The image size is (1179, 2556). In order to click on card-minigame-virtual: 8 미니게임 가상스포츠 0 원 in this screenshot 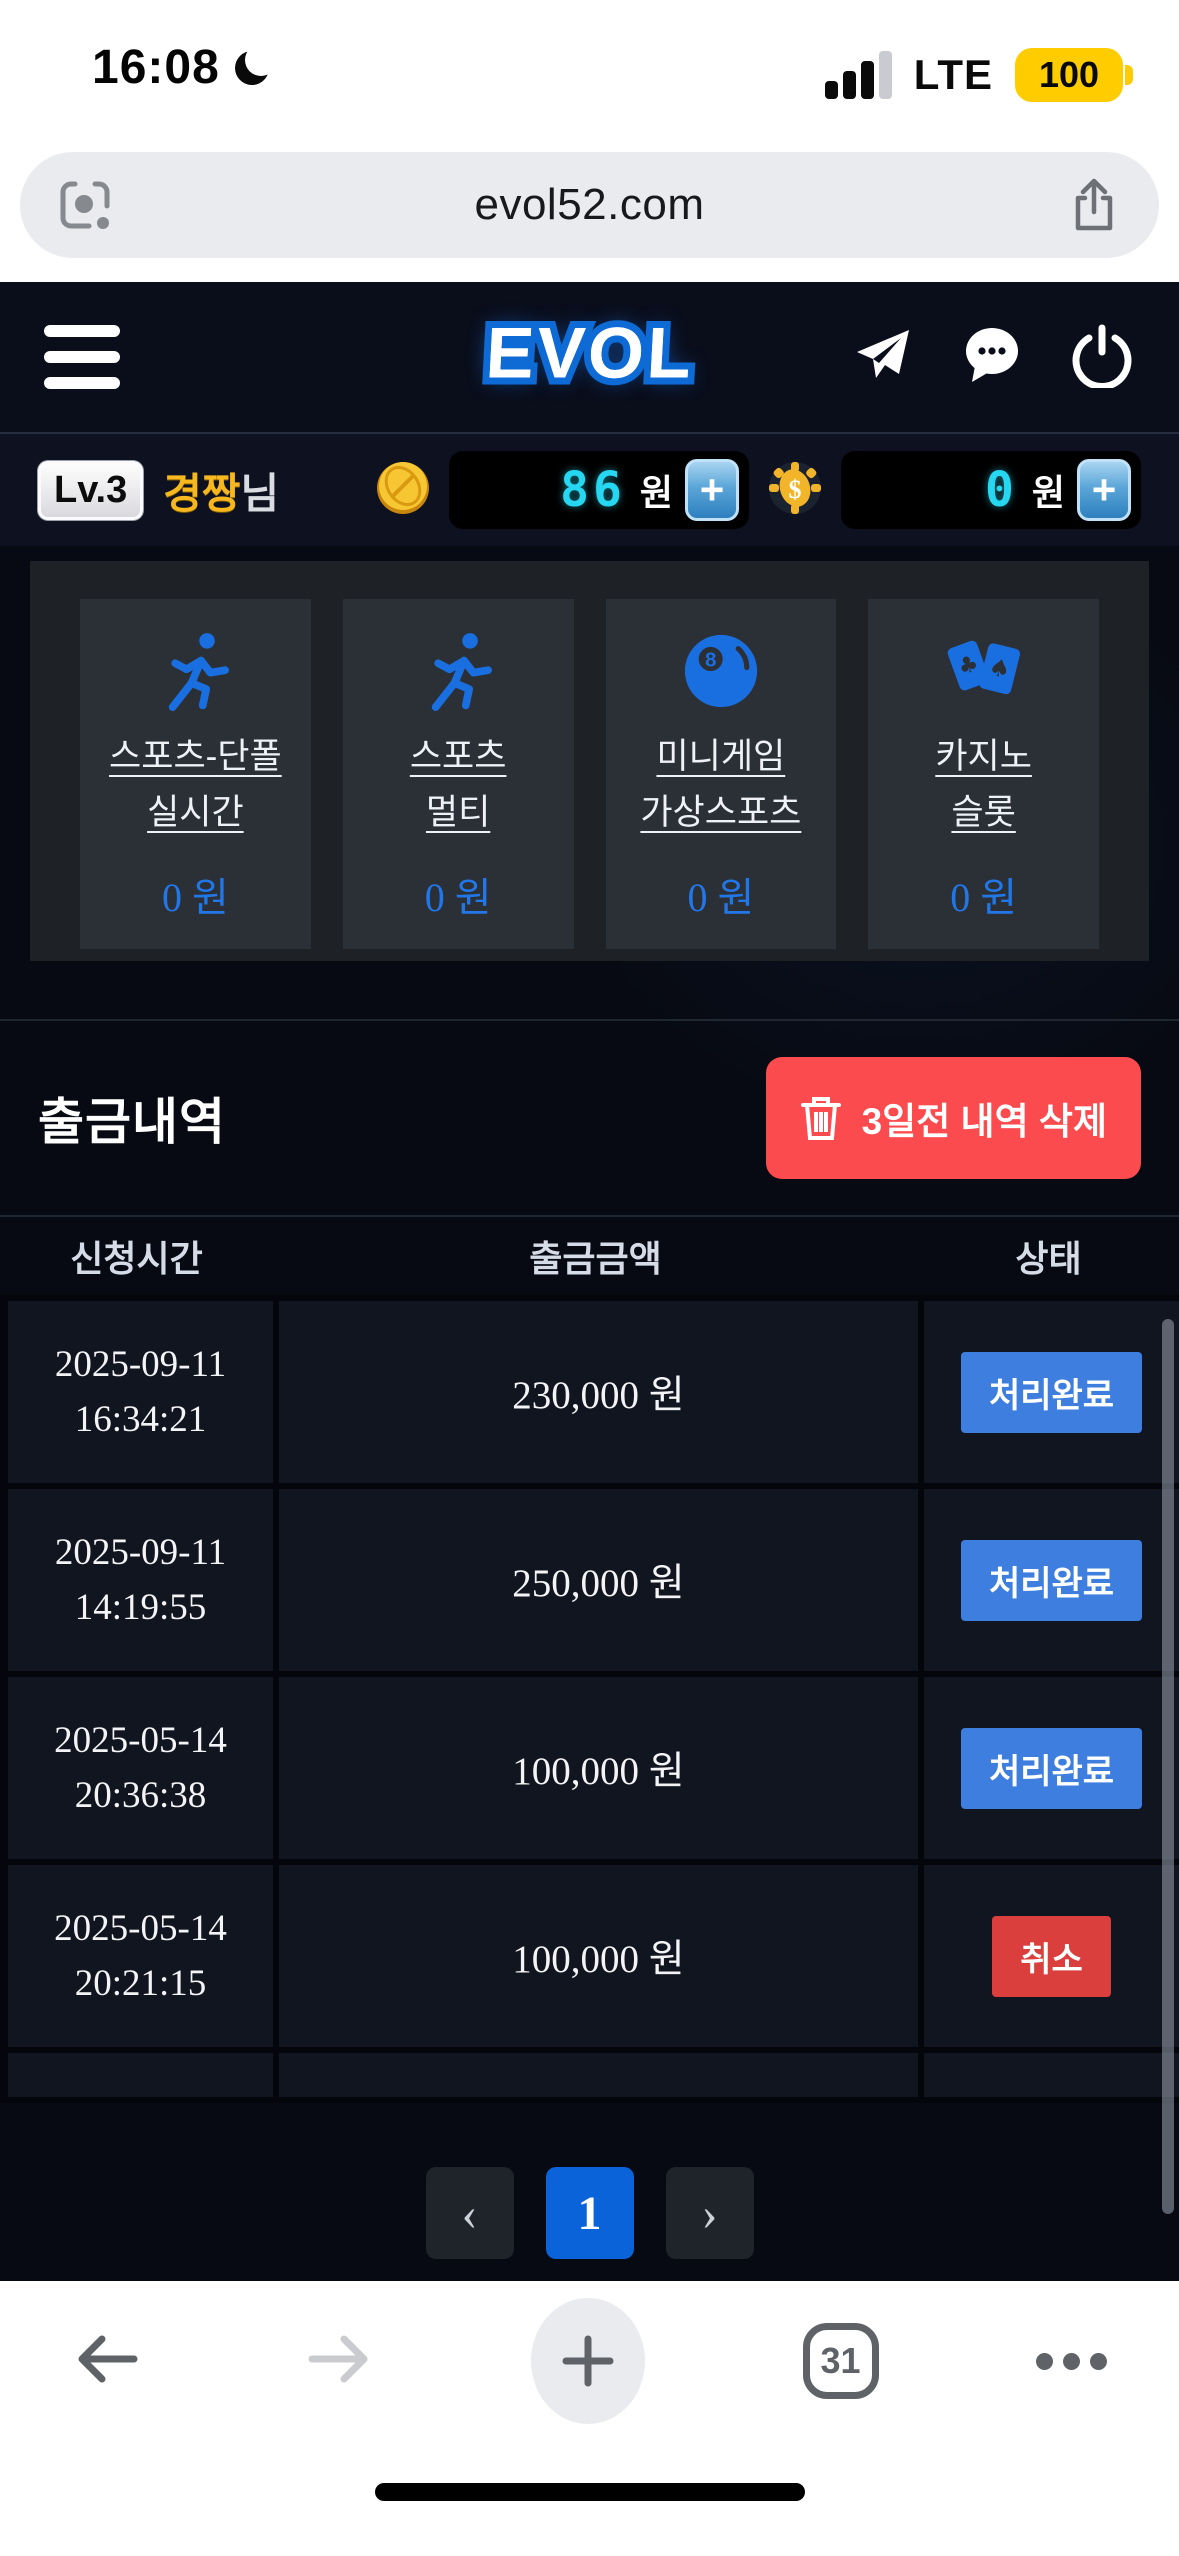, I will do `click(721, 774)`.